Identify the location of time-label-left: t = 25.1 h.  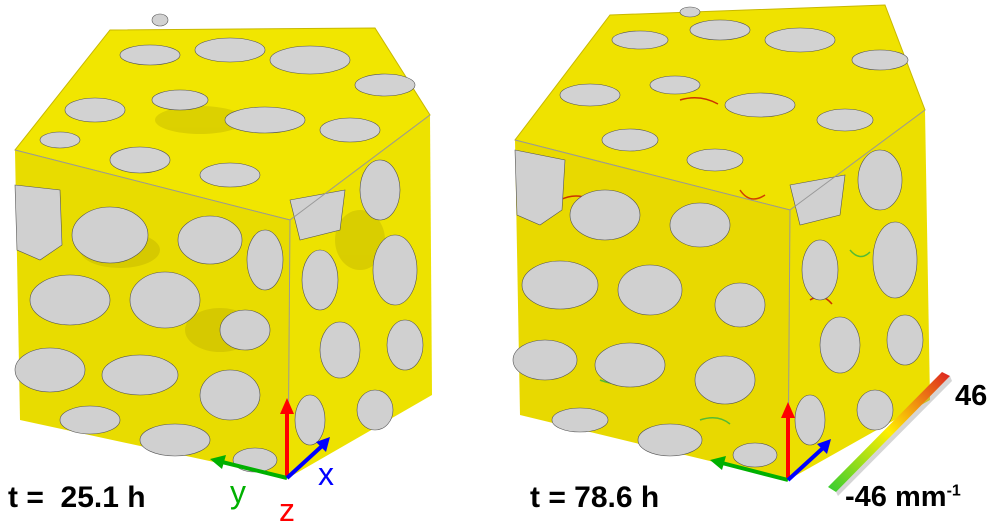
(77, 497).